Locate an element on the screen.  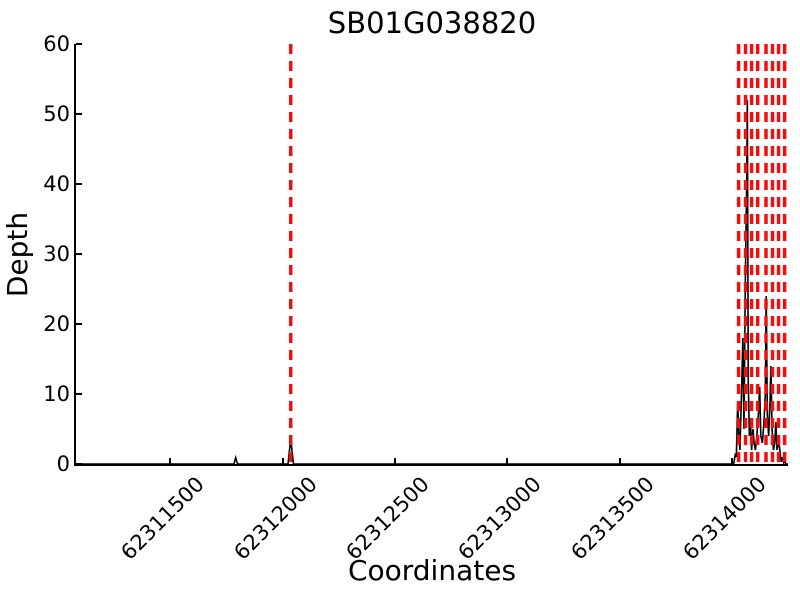
y-tick-label: 10 is located at coordinates (56, 394).